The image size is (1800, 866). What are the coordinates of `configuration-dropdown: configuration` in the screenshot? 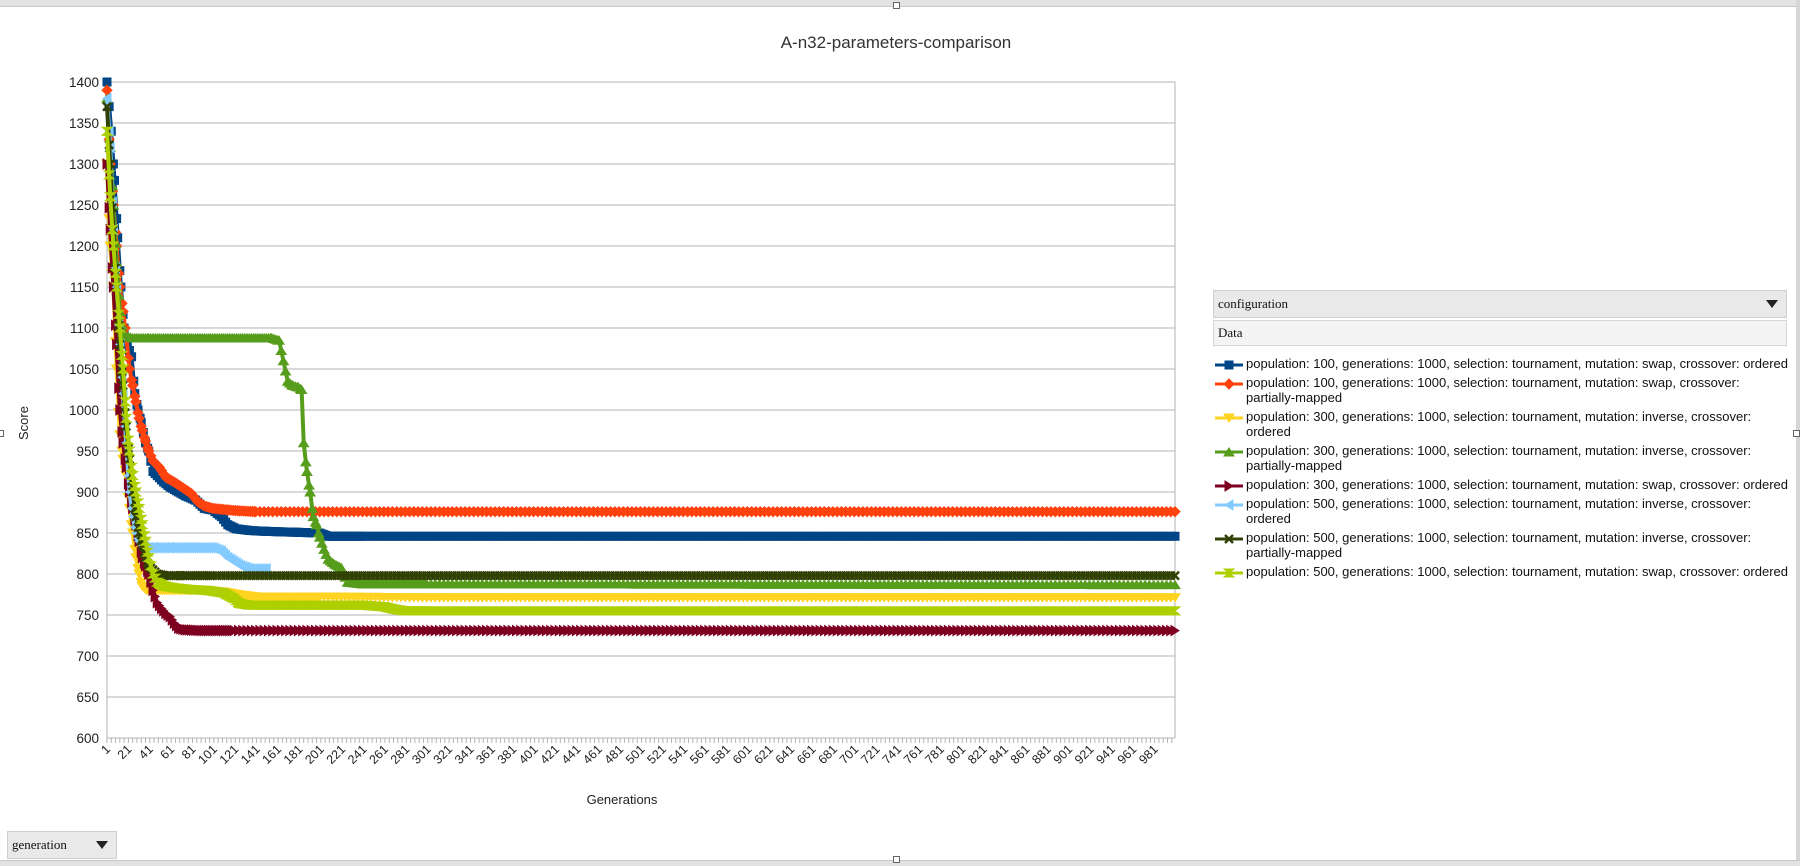 It's located at (1500, 304).